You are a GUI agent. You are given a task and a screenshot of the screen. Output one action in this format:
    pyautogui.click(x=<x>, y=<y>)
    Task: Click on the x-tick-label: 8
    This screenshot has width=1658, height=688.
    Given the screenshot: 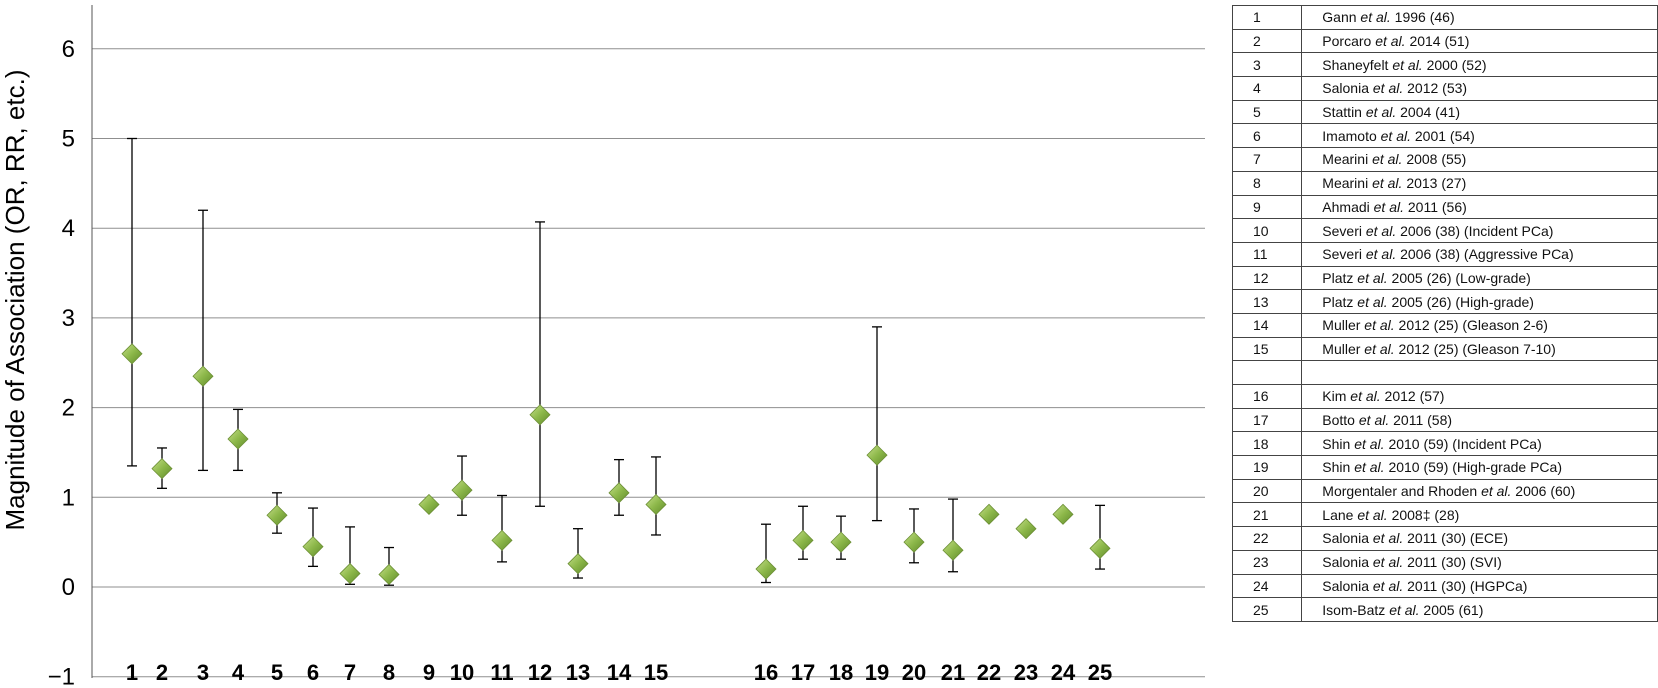 What is the action you would take?
    pyautogui.click(x=389, y=672)
    